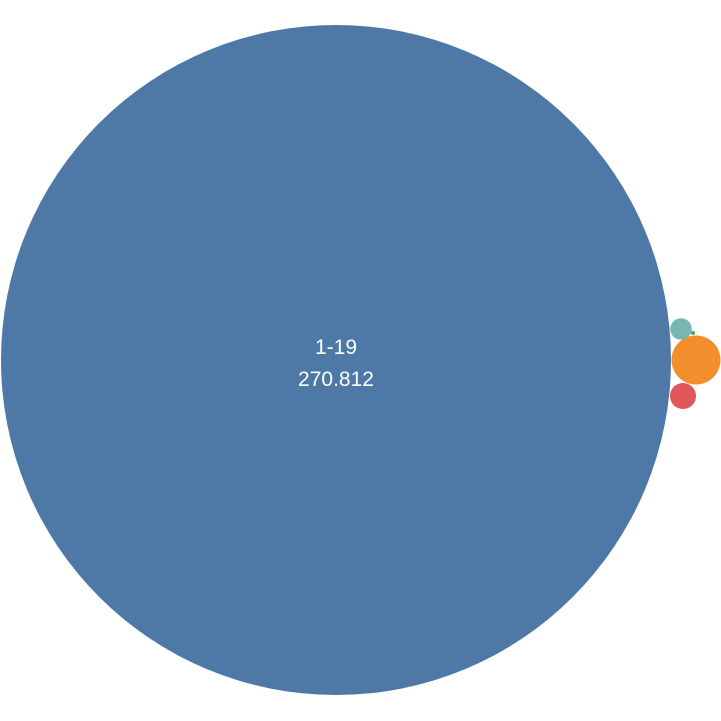  What do you see at coordinates (336, 379) in the screenshot?
I see `bubble-value-label: 270.812` at bounding box center [336, 379].